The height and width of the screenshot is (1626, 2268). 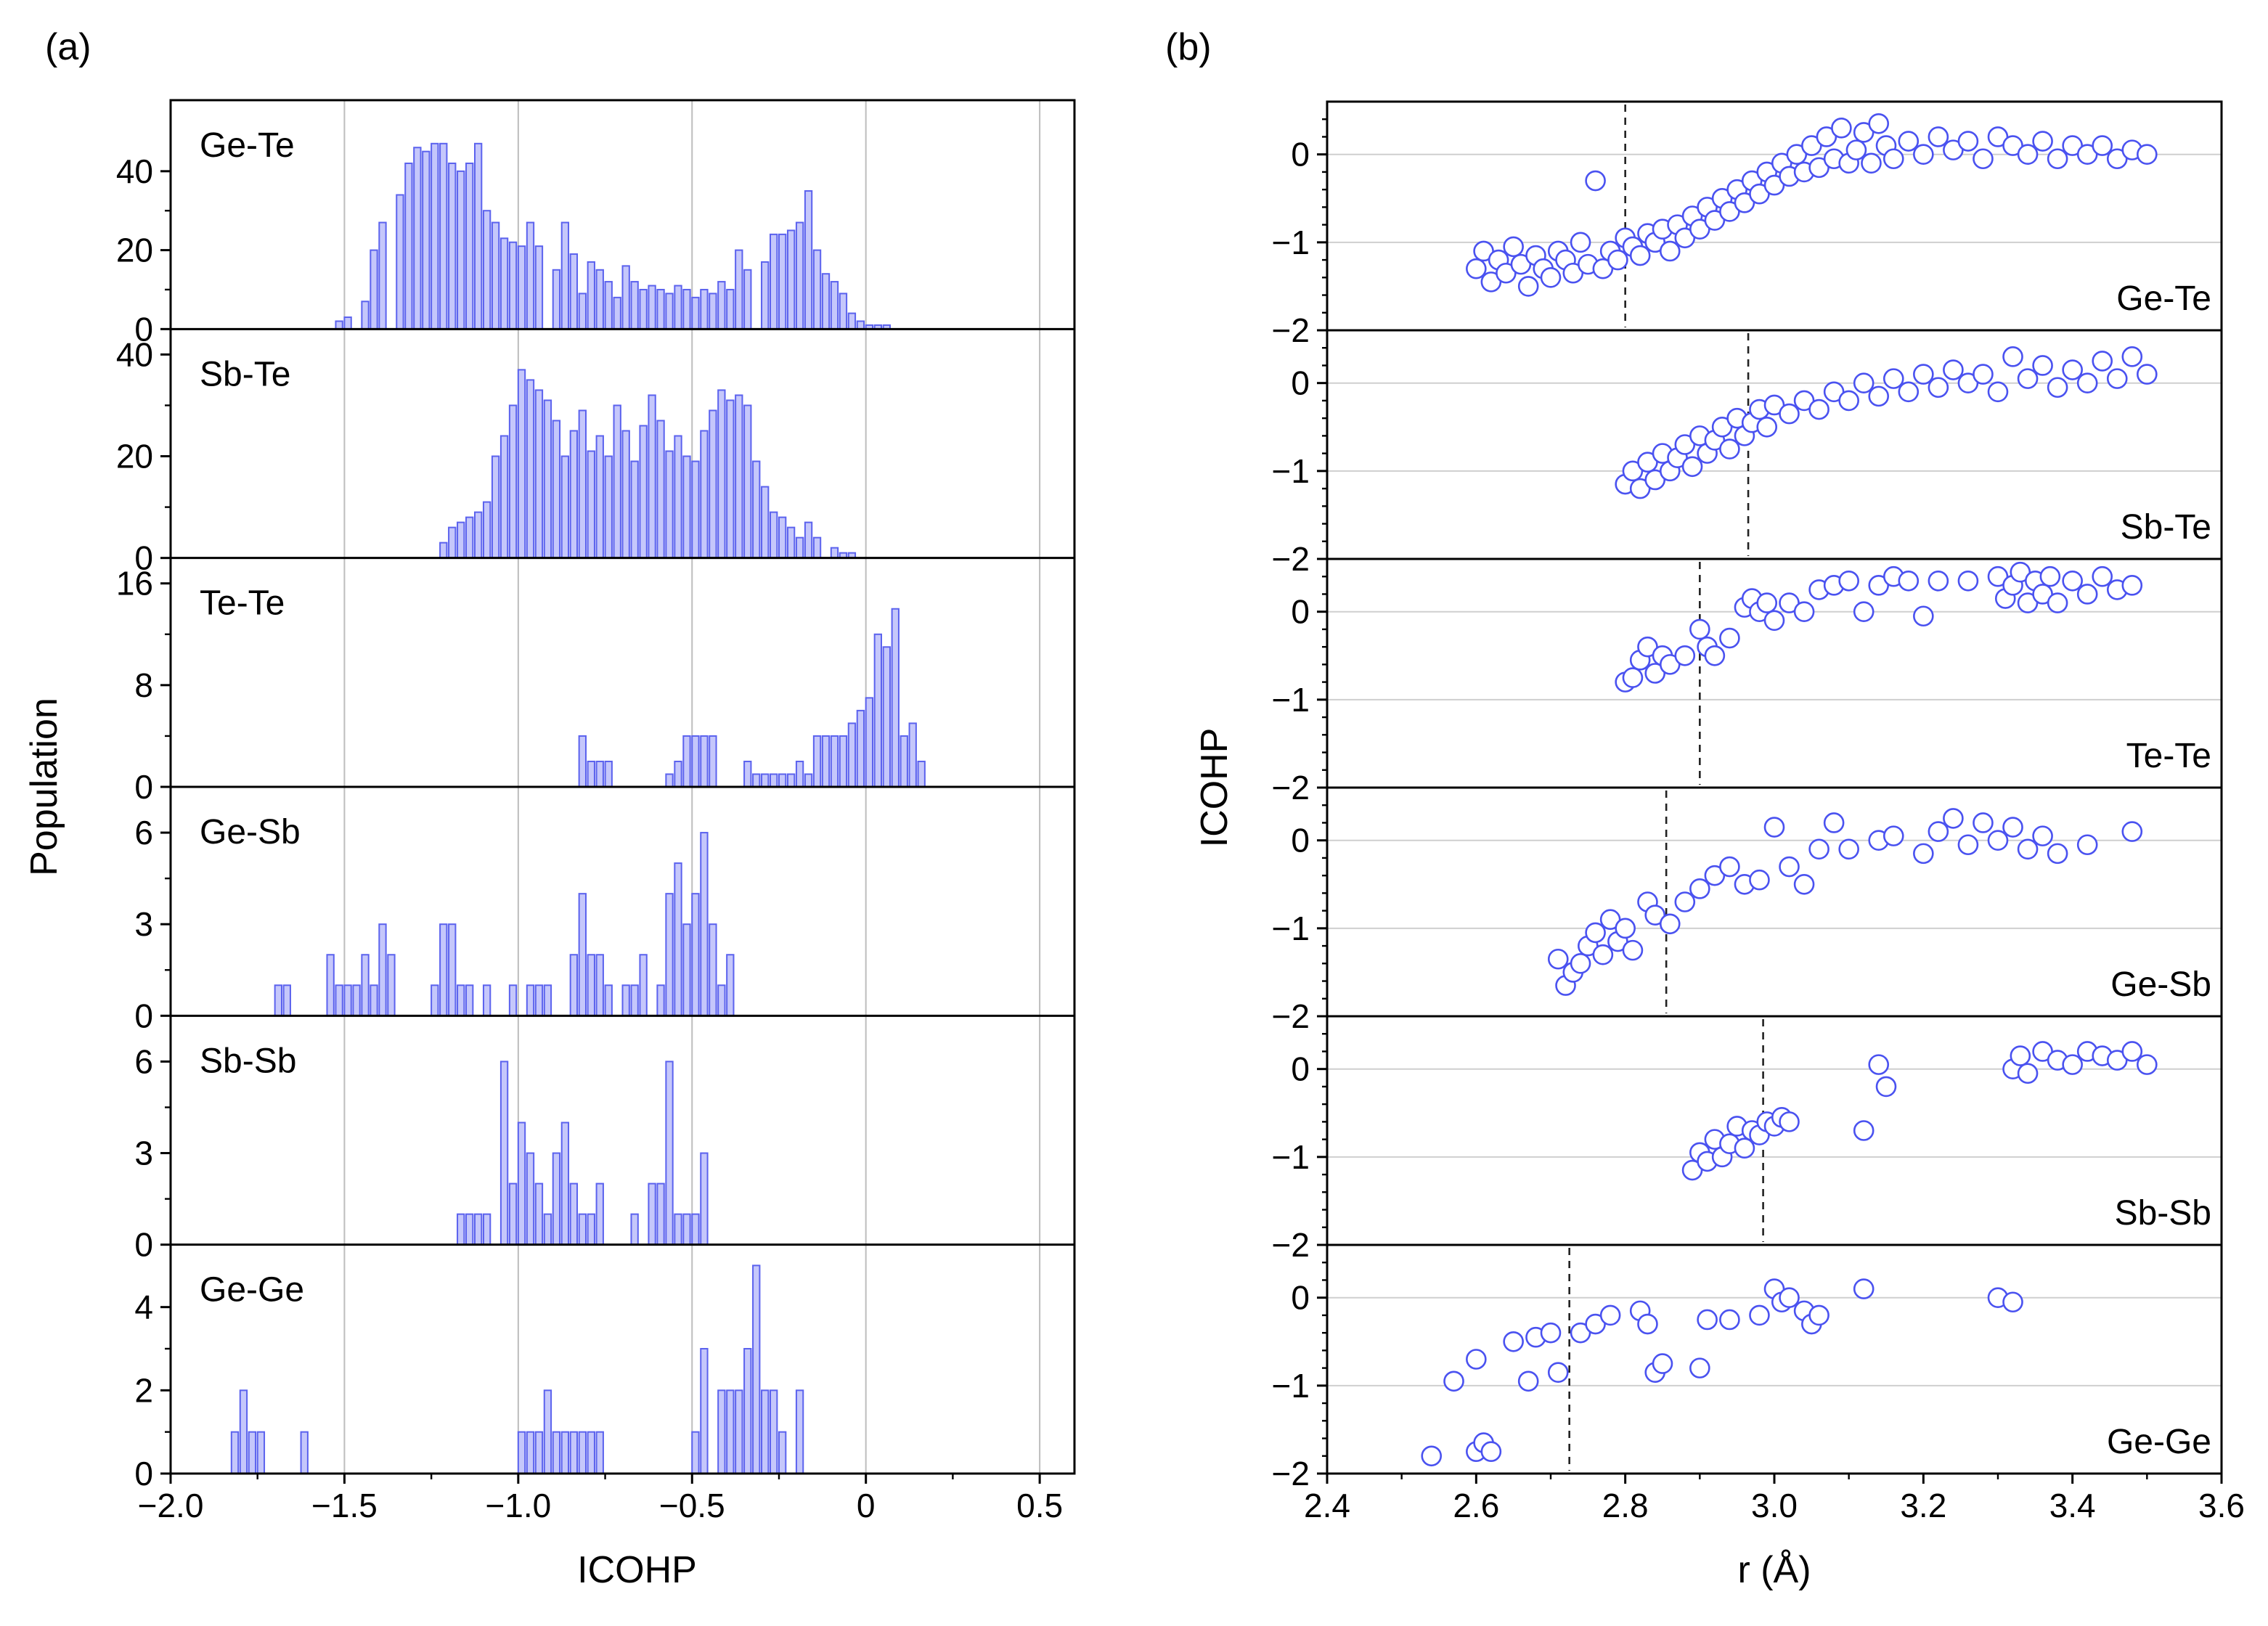 What do you see at coordinates (143, 1307) in the screenshot?
I see `y-tick-label: 4` at bounding box center [143, 1307].